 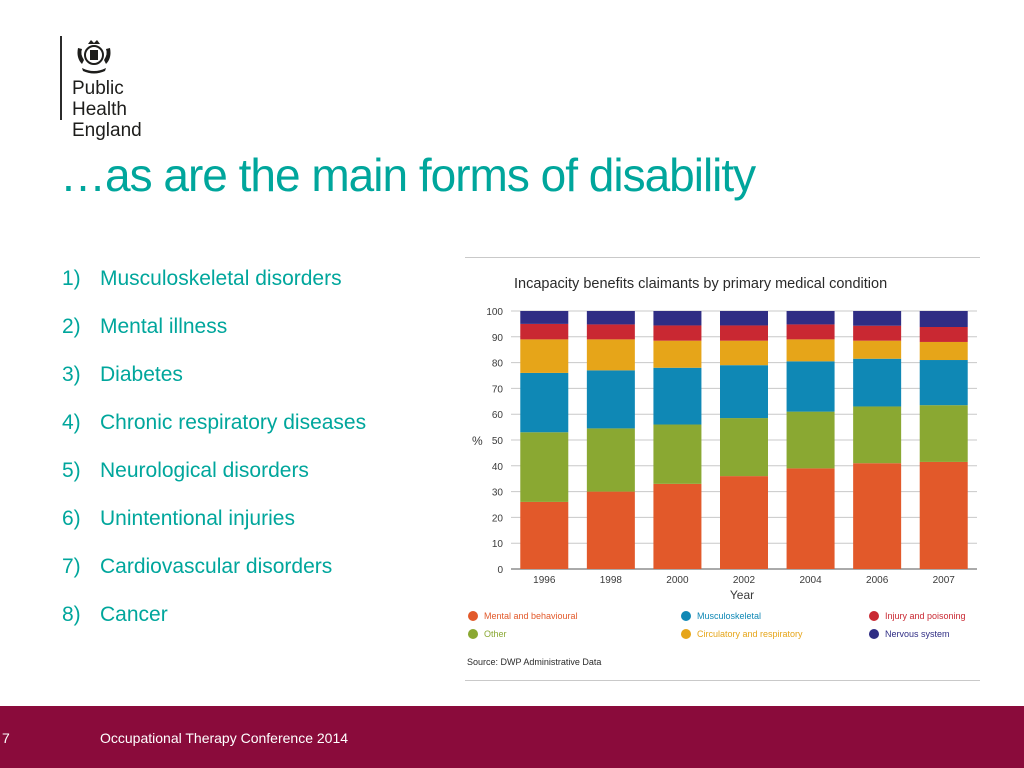 What do you see at coordinates (495, 634) in the screenshot?
I see `legend-label: Other` at bounding box center [495, 634].